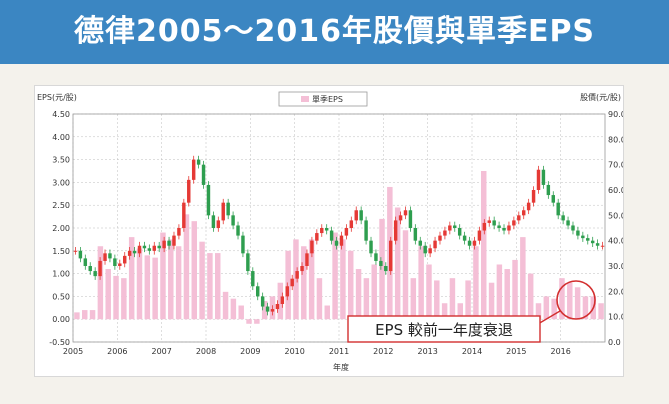  Describe the element at coordinates (615, 139) in the screenshot. I see `right-tick-label: 80.0` at that location.